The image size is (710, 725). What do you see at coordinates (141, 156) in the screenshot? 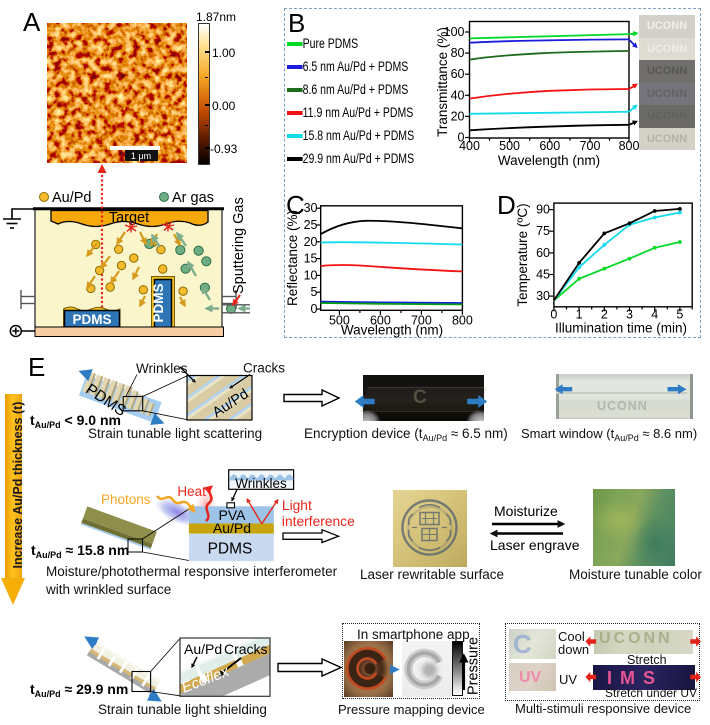
I see `svg-text: 1 μm` at bounding box center [141, 156].